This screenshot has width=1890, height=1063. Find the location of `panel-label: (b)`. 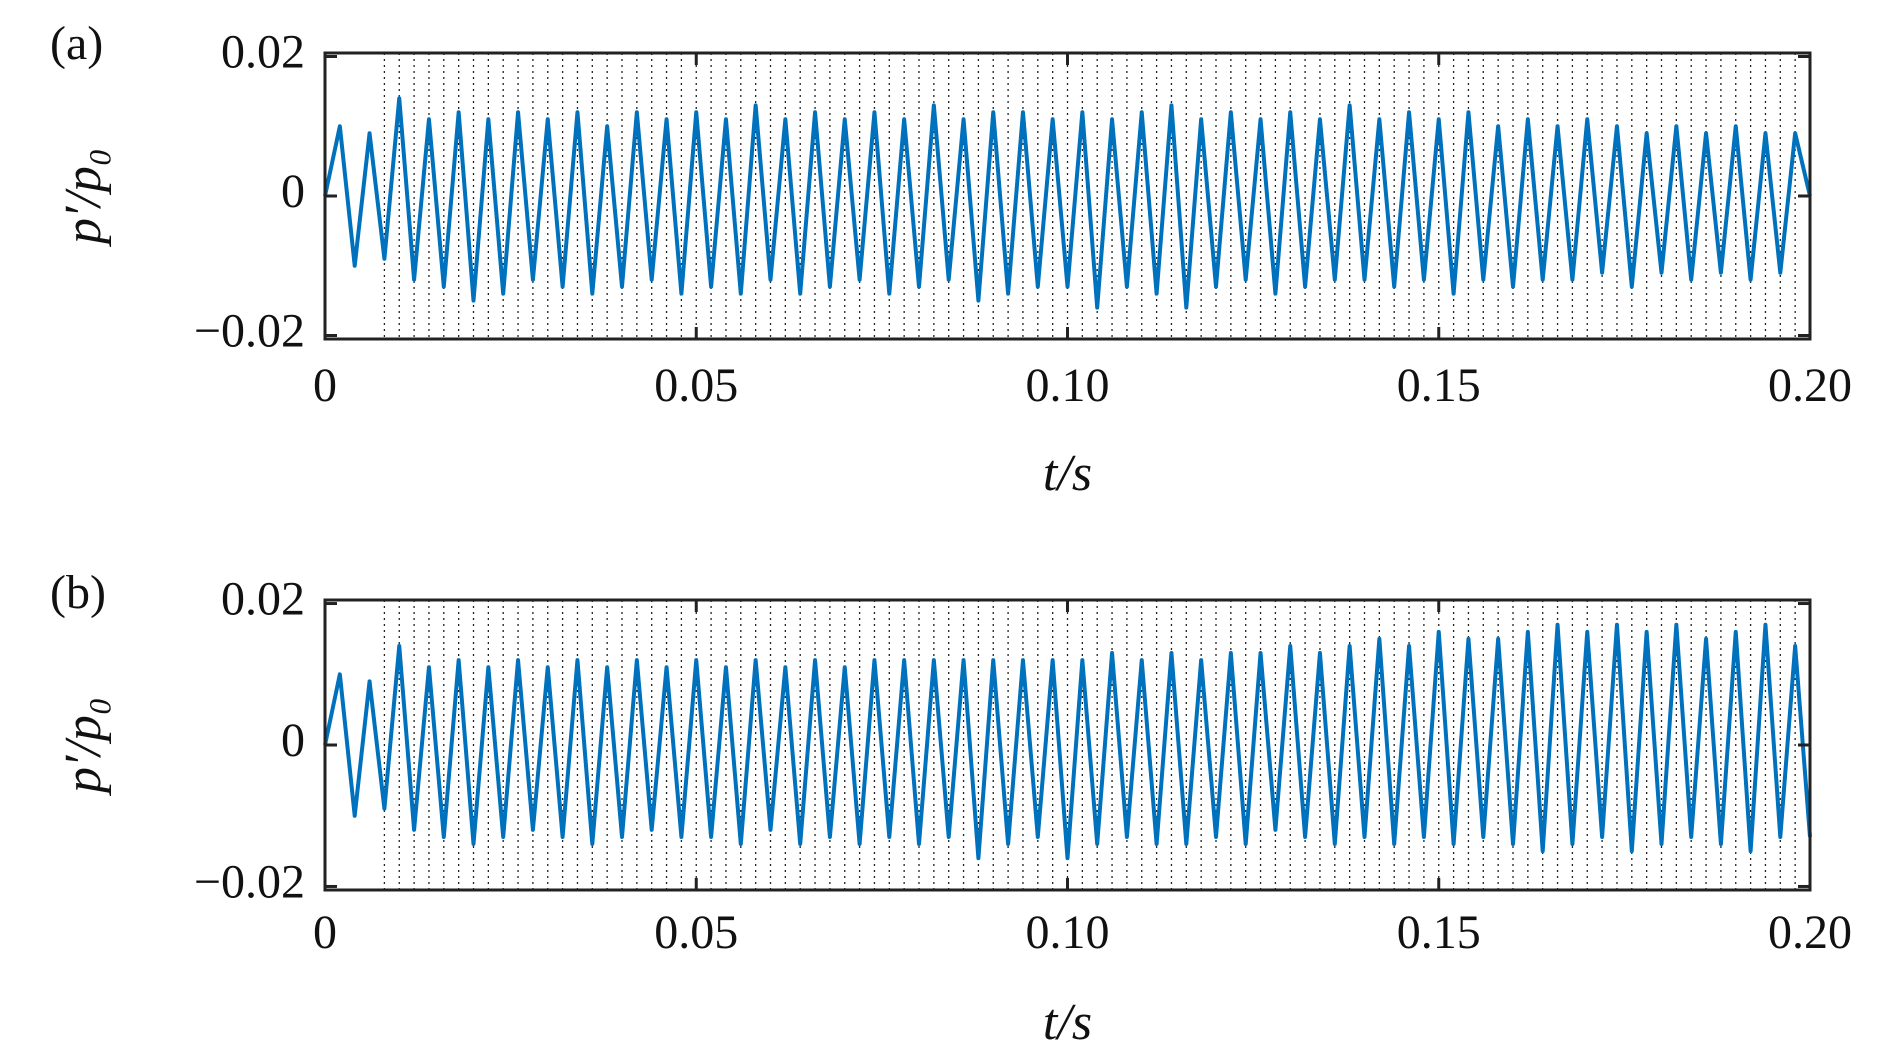

panel-label: (b) is located at coordinates (78, 592).